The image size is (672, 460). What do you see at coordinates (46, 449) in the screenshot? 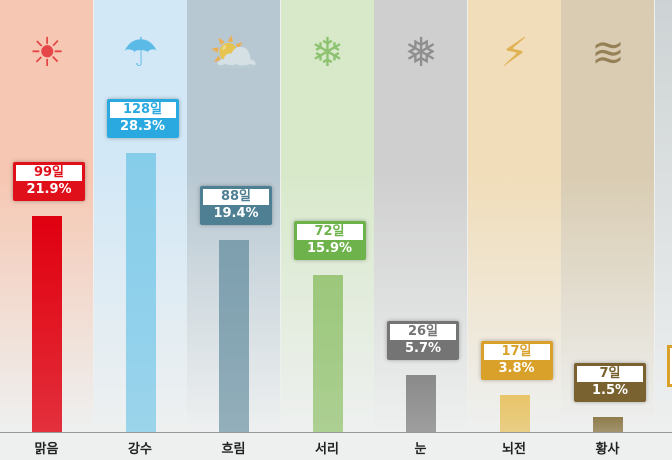
I see `category-label-0: 맑음` at bounding box center [46, 449].